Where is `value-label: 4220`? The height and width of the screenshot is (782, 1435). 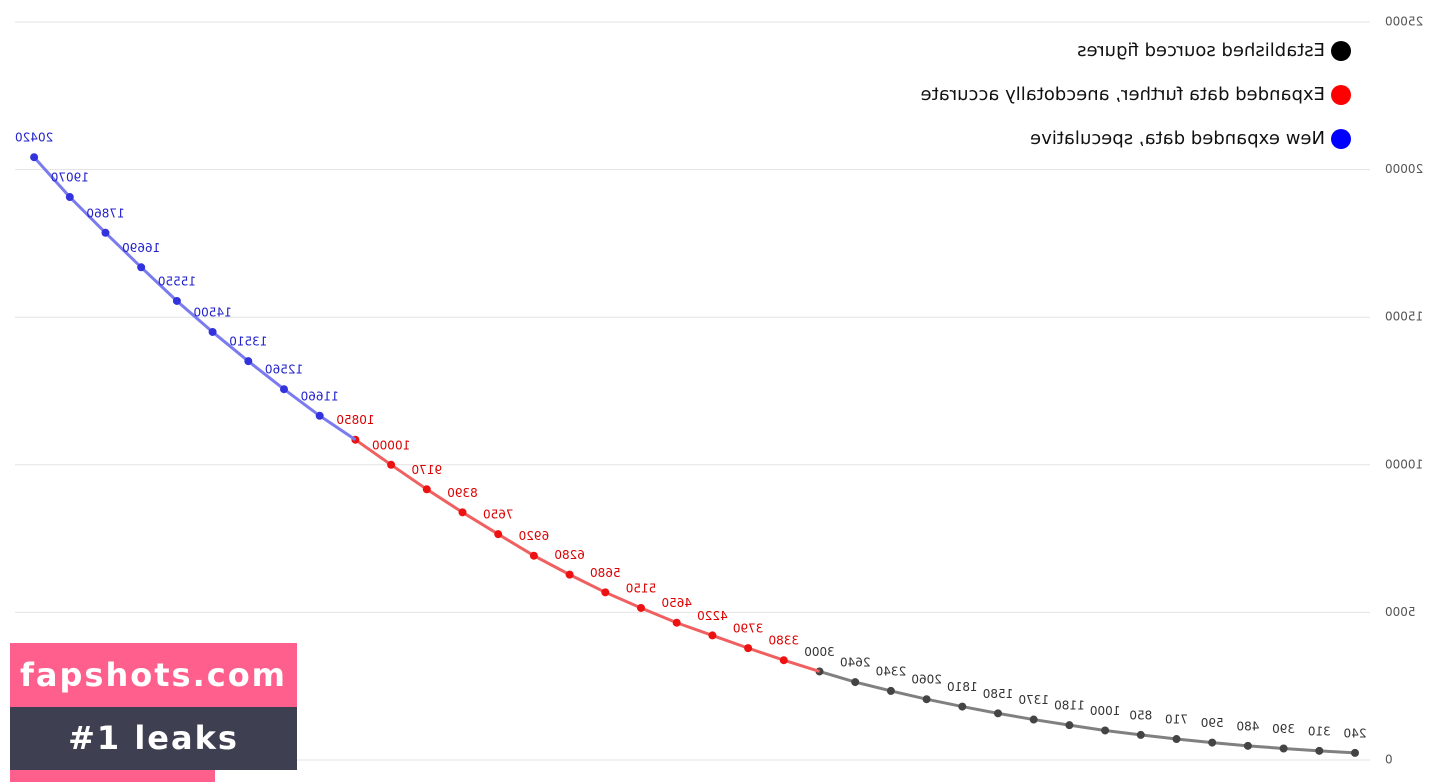
value-label: 4220 is located at coordinates (712, 616).